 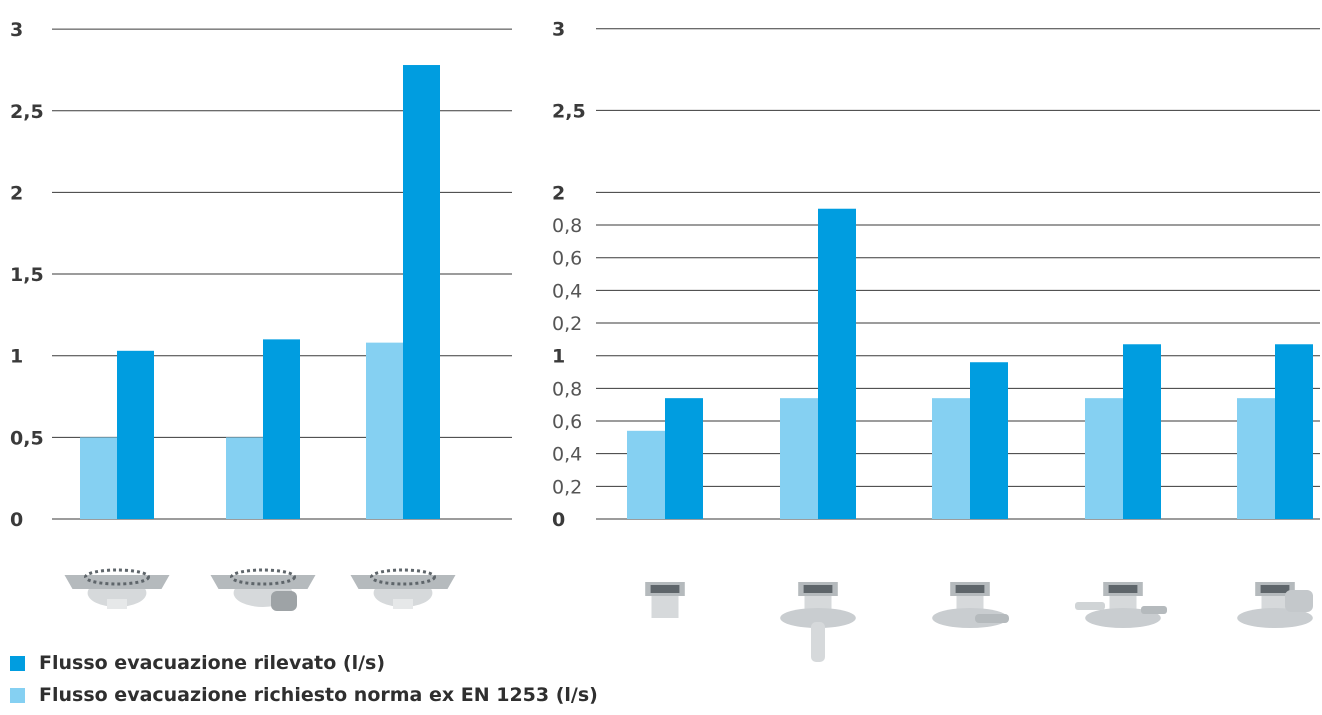 What do you see at coordinates (818, 622) in the screenshot?
I see `drain-long-vertical-icon` at bounding box center [818, 622].